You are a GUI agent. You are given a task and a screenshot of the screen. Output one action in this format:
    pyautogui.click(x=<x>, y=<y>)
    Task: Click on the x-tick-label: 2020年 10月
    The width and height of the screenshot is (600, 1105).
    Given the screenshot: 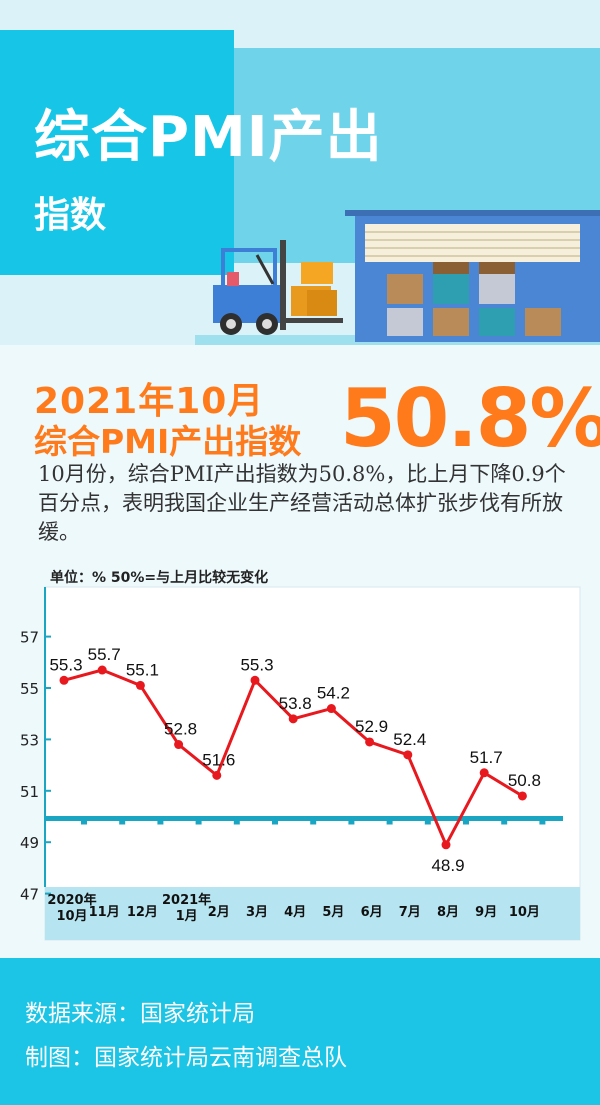 What is the action you would take?
    pyautogui.click(x=71, y=908)
    